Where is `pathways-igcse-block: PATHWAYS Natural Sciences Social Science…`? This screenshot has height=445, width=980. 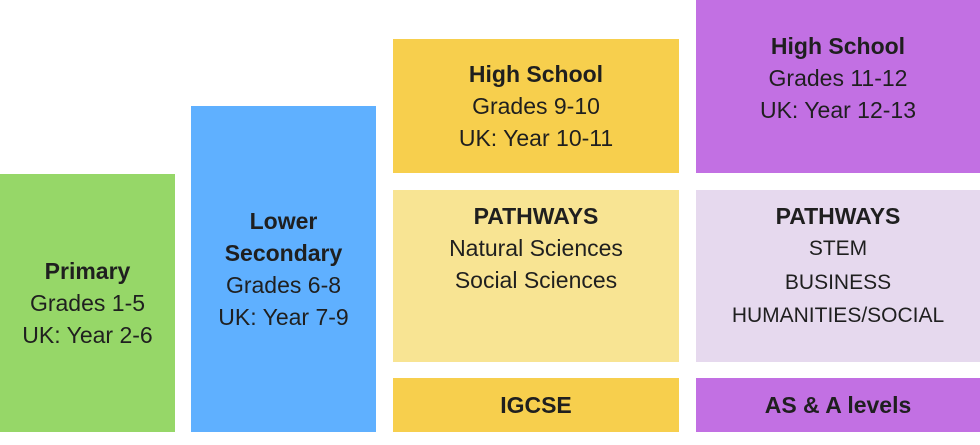
pathways-igcse-block: PATHWAYS Natural Sciences Social Science… is located at coordinates (536, 276).